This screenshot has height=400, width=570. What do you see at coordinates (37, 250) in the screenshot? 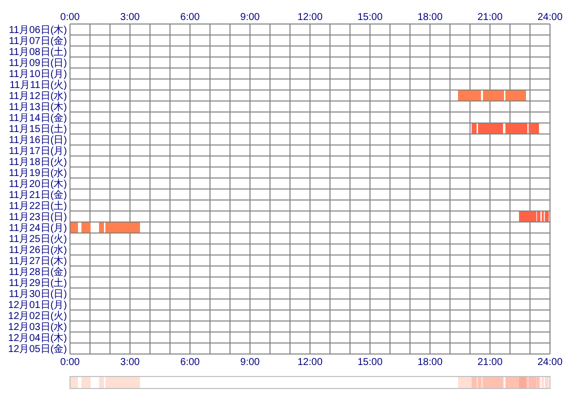
I see `y-tick-label: 11月26日(水)` at bounding box center [37, 250].